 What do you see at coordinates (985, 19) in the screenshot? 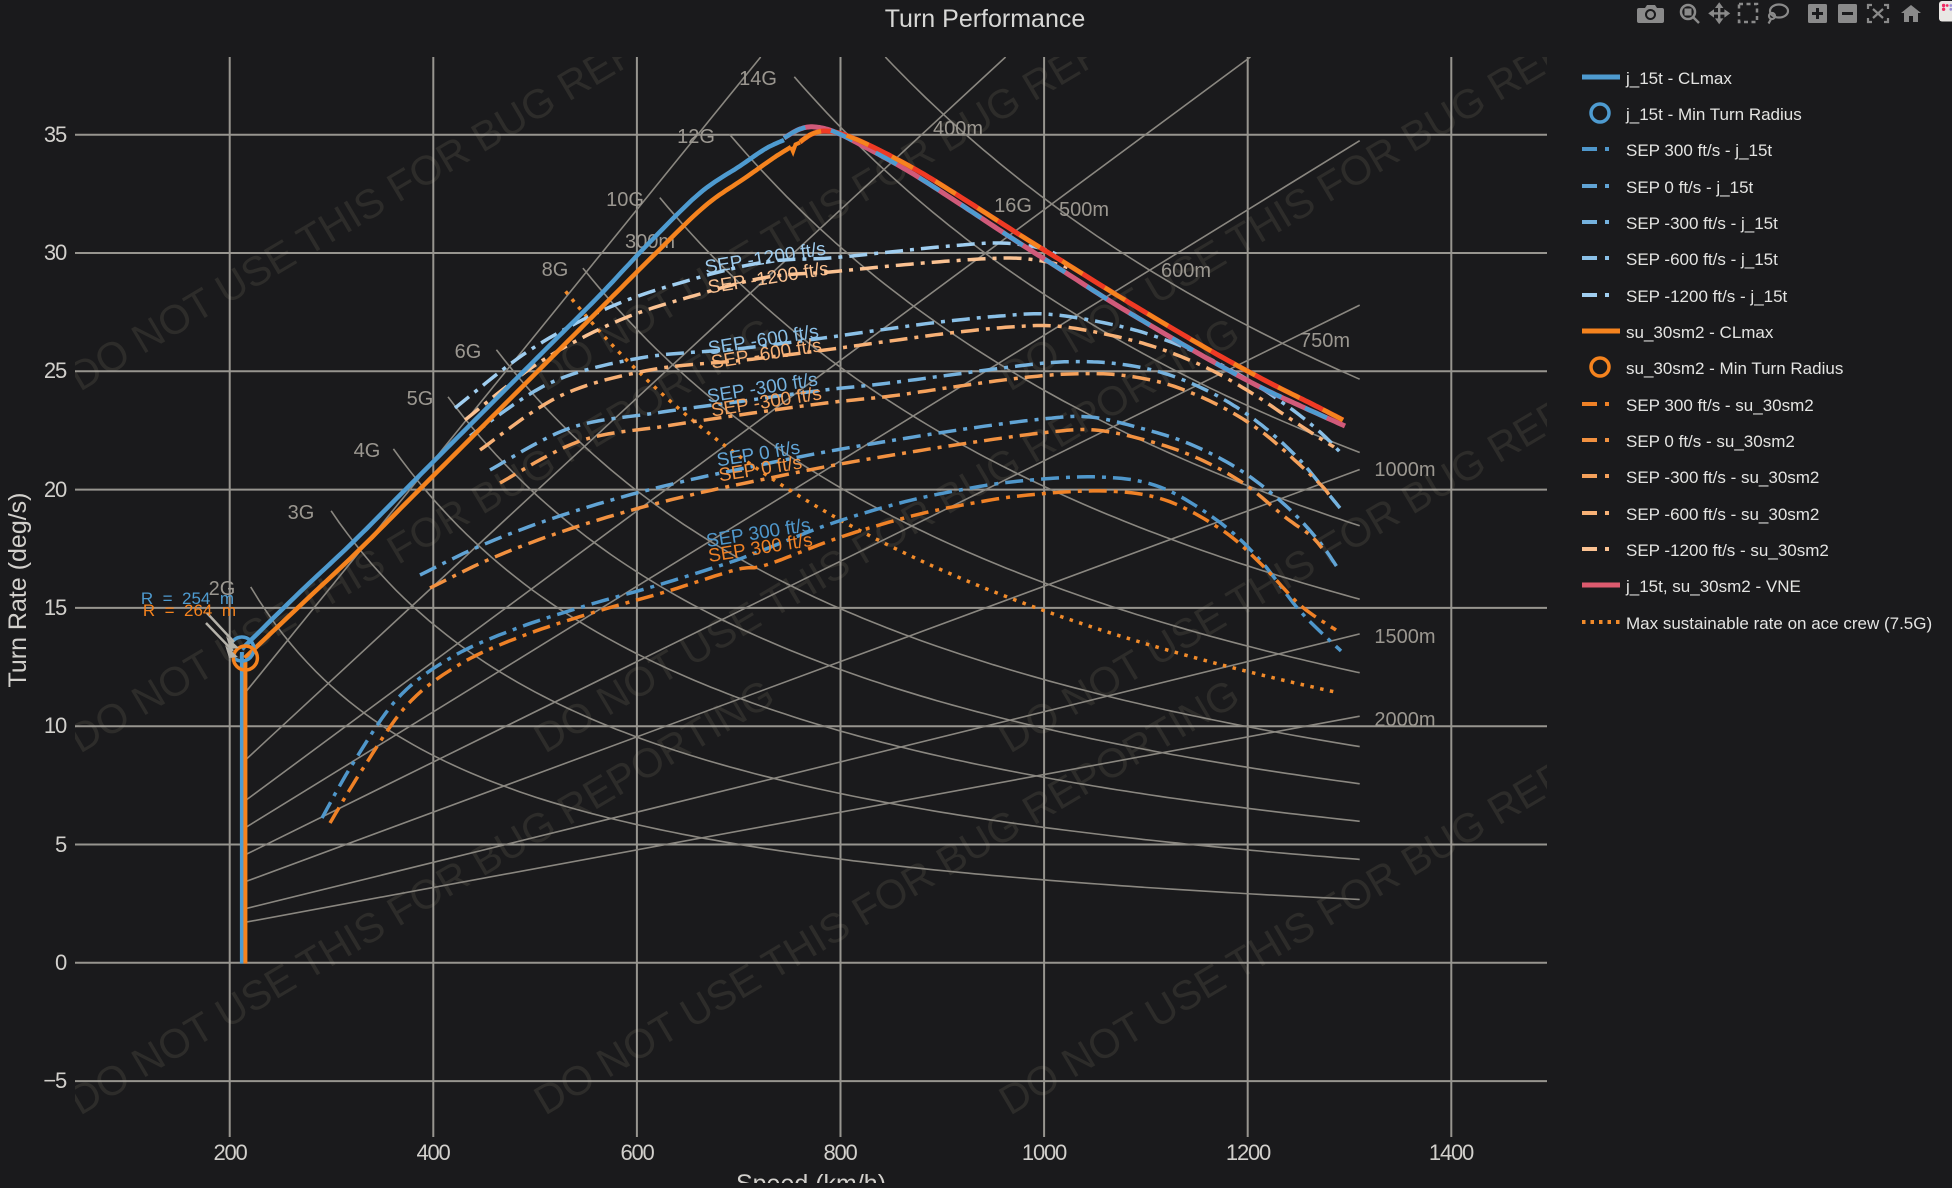
I see `svg-text: Turn Performance` at bounding box center [985, 19].